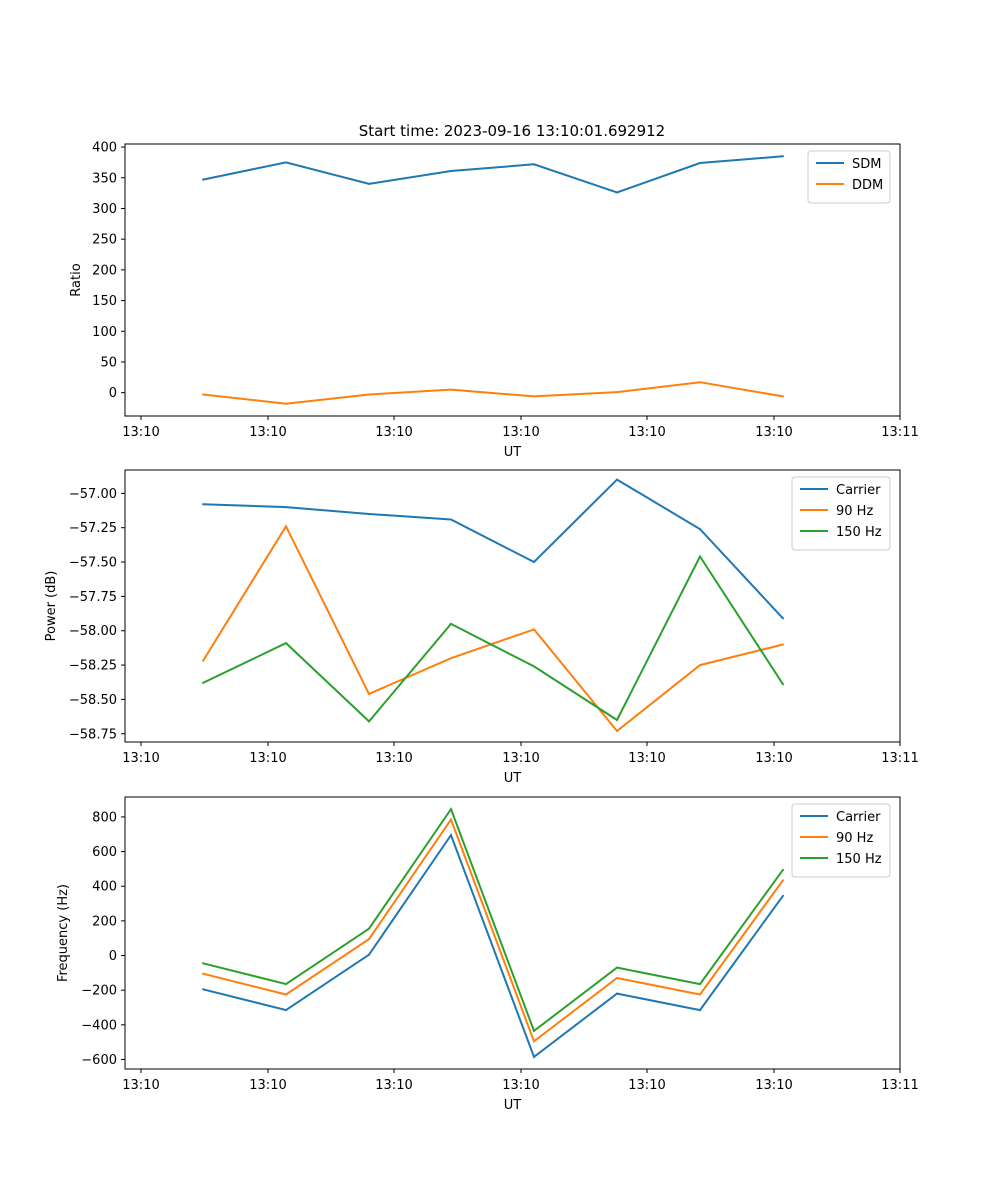 The width and height of the screenshot is (1000, 1200). I want to click on y-axis-label: Power (dB), so click(51, 606).